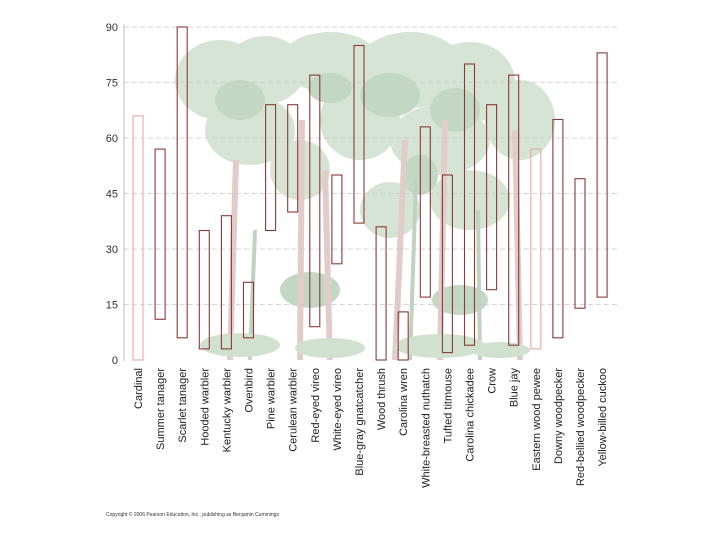 The image size is (720, 540). What do you see at coordinates (448, 405) in the screenshot?
I see `x-category-label: Tufted titmouse` at bounding box center [448, 405].